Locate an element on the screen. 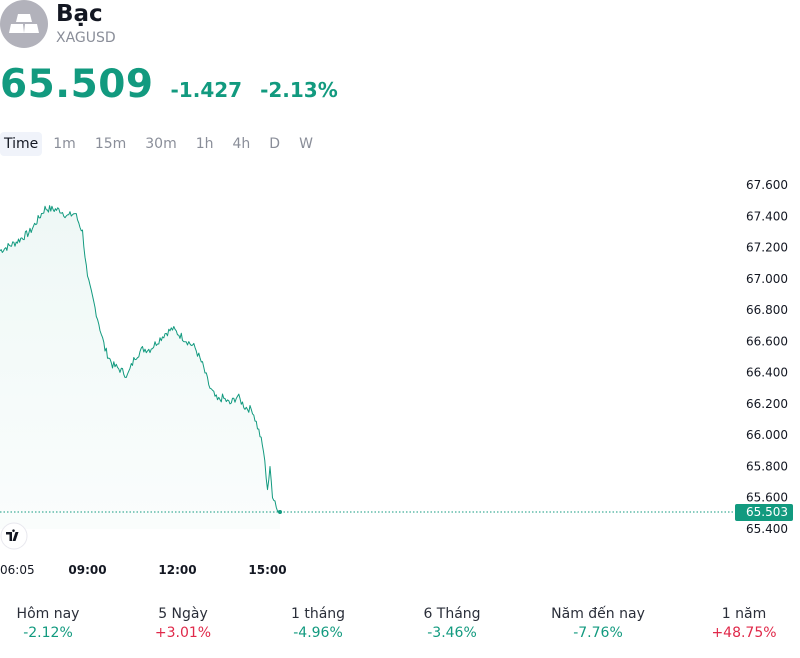 The image size is (800, 658). quote-row: 65.509 -1.427 -2.13% is located at coordinates (169, 87).